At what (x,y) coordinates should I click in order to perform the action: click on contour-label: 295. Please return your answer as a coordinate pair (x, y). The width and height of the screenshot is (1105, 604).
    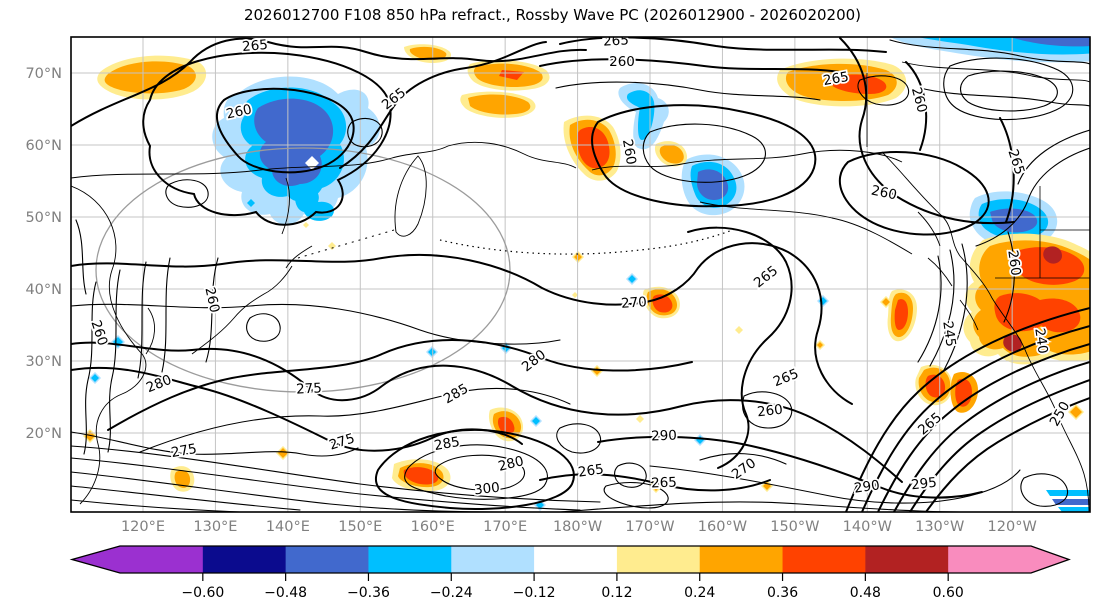
    Looking at the image, I should click on (923, 484).